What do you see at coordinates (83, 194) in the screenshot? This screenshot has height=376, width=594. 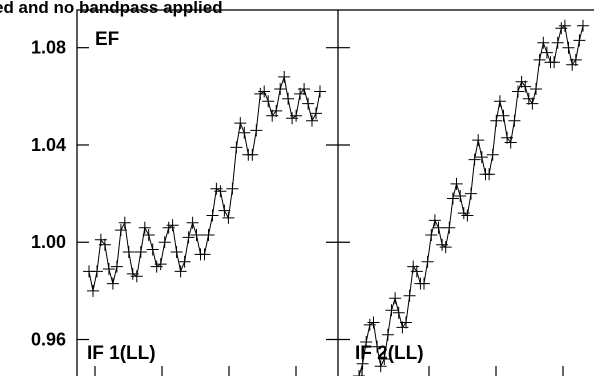 I see `y-axis-ticks-left` at bounding box center [83, 194].